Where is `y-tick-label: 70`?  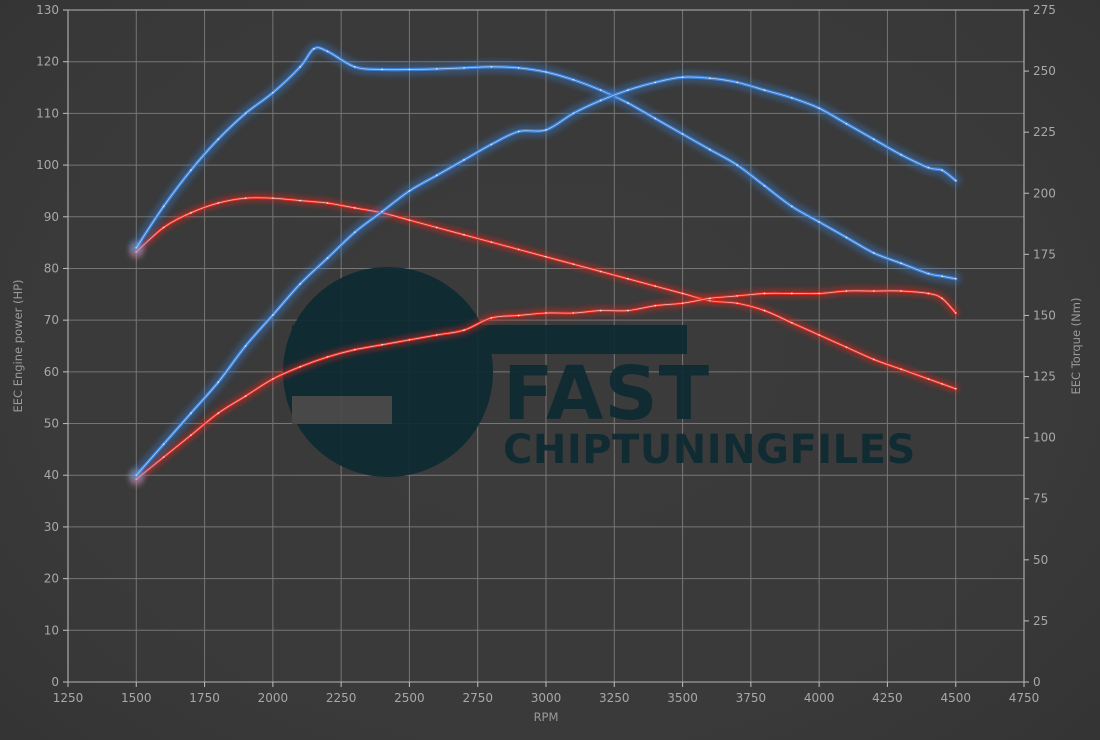
y-tick-label: 70 is located at coordinates (51, 320).